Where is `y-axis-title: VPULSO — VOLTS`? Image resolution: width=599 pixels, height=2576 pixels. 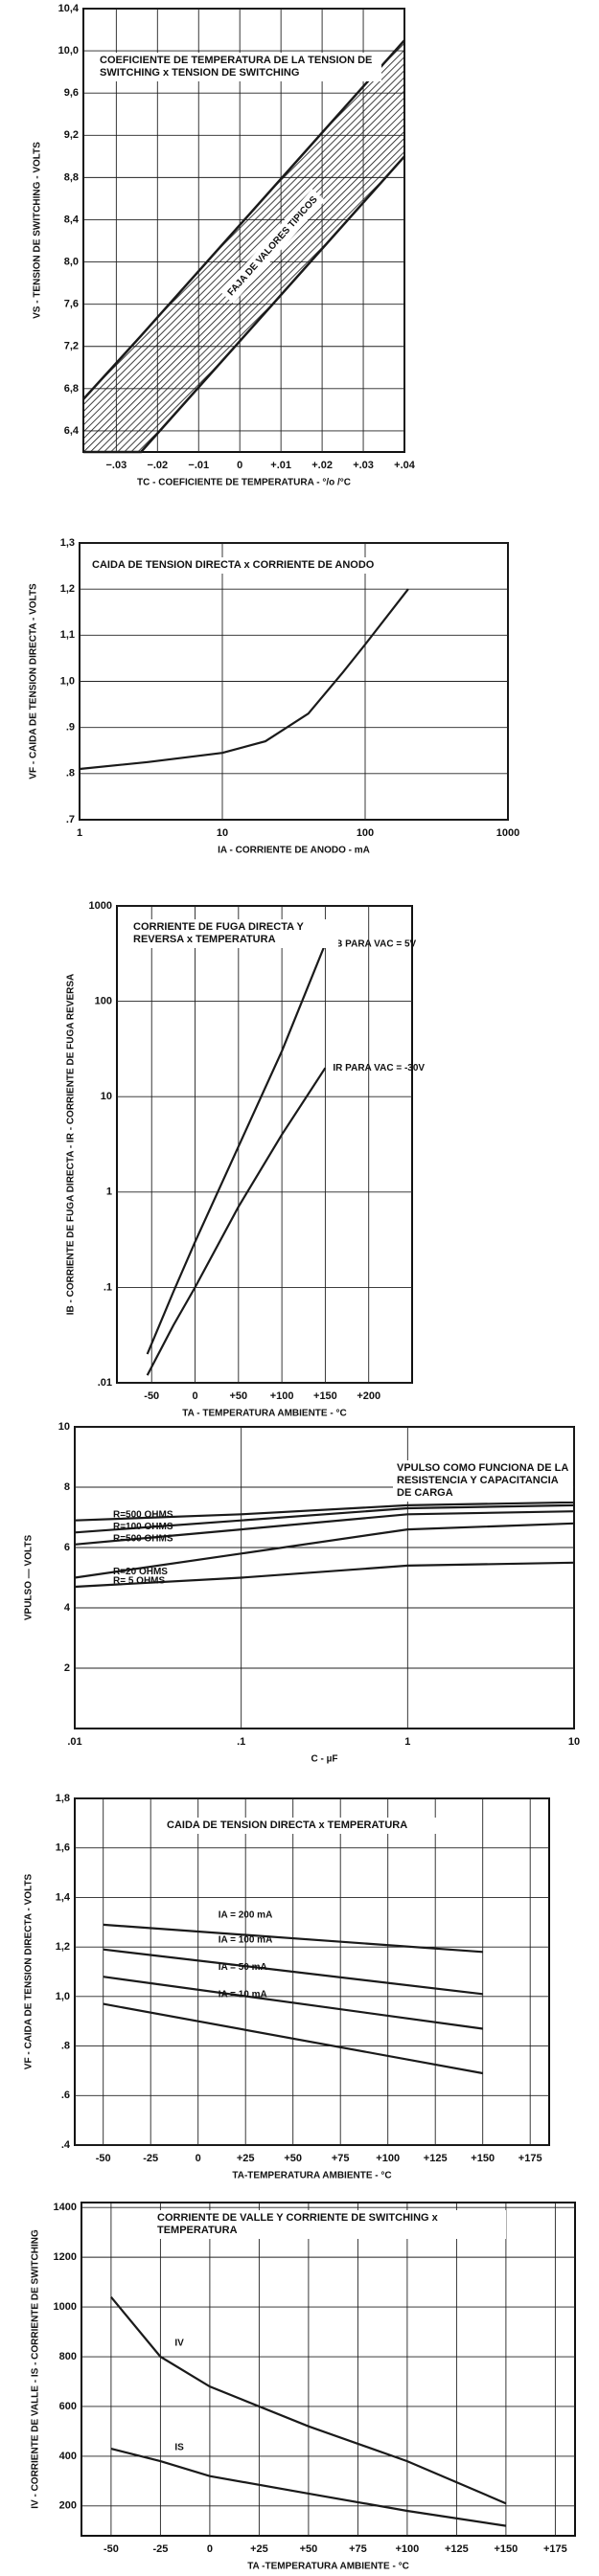
y-axis-title: VPULSO — VOLTS is located at coordinates (30, 1578).